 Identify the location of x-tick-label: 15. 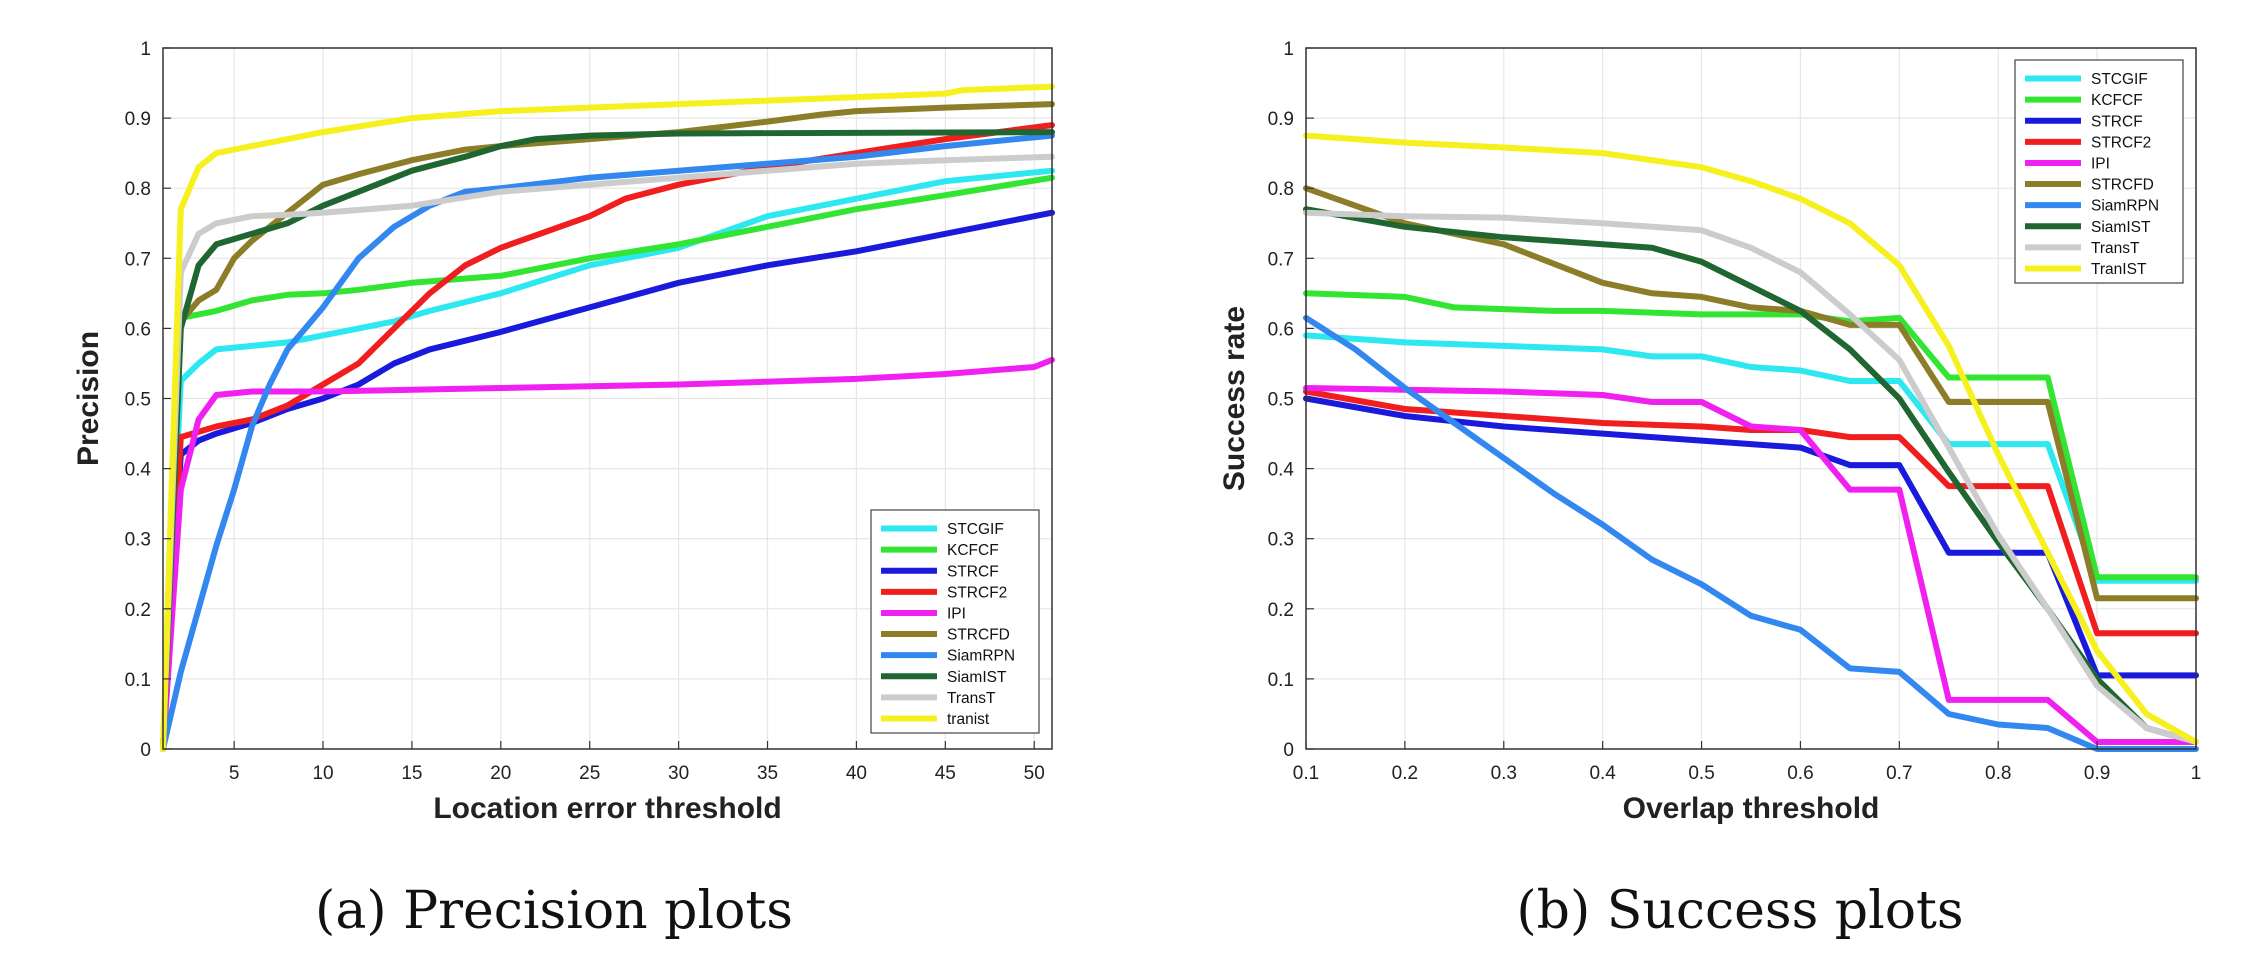
(411, 773).